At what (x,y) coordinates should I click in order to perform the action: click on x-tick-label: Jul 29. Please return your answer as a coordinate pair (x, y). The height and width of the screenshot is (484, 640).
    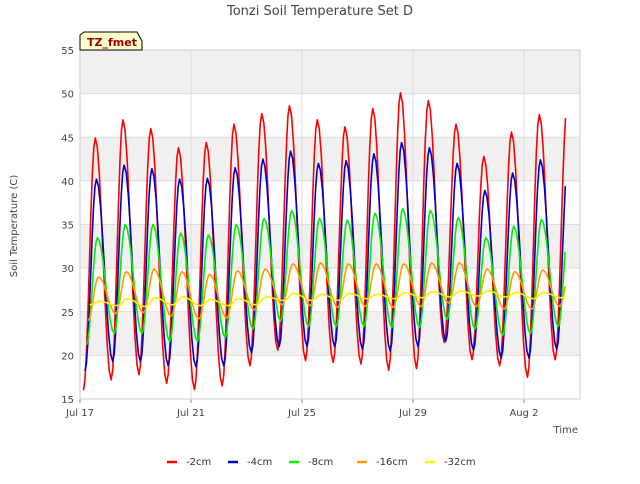
    Looking at the image, I should click on (412, 413).